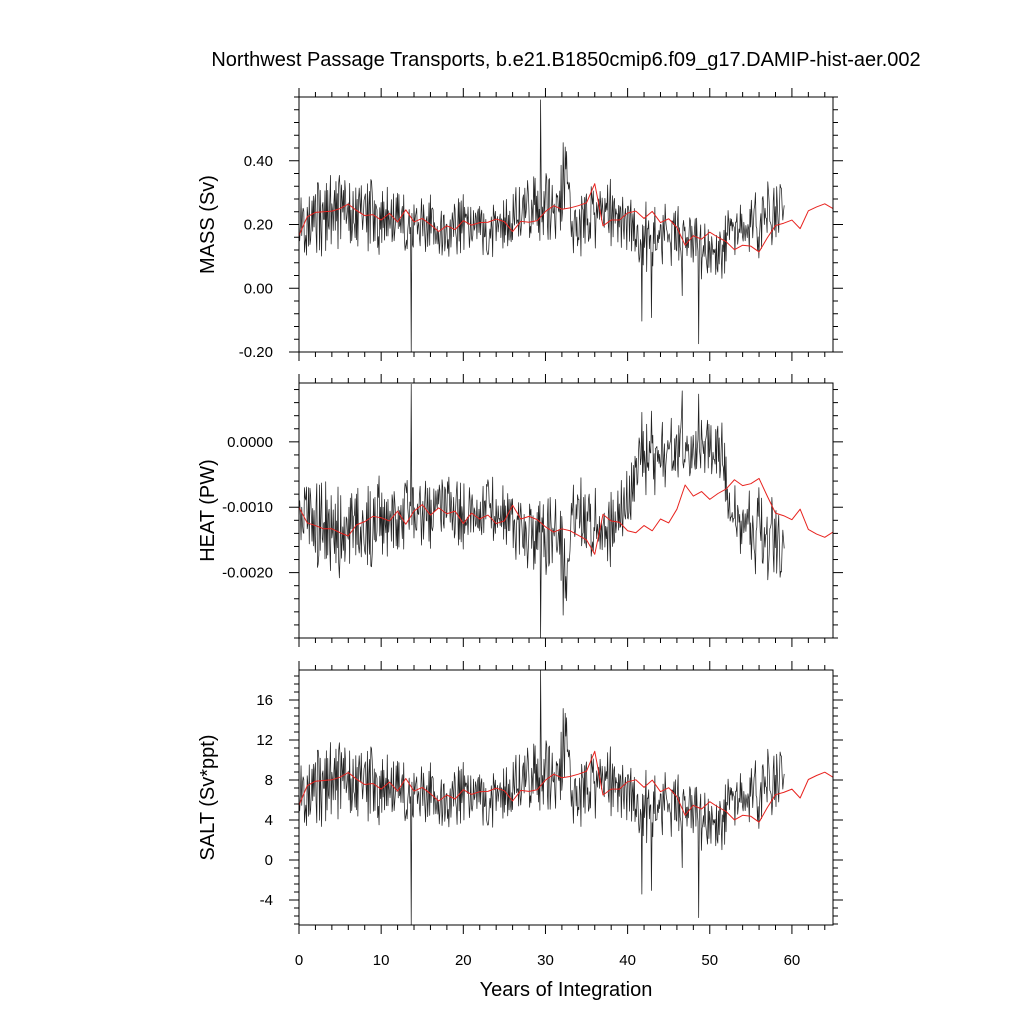 The width and height of the screenshot is (1024, 1029). What do you see at coordinates (709, 960) in the screenshot?
I see `x-tick-label: 50` at bounding box center [709, 960].